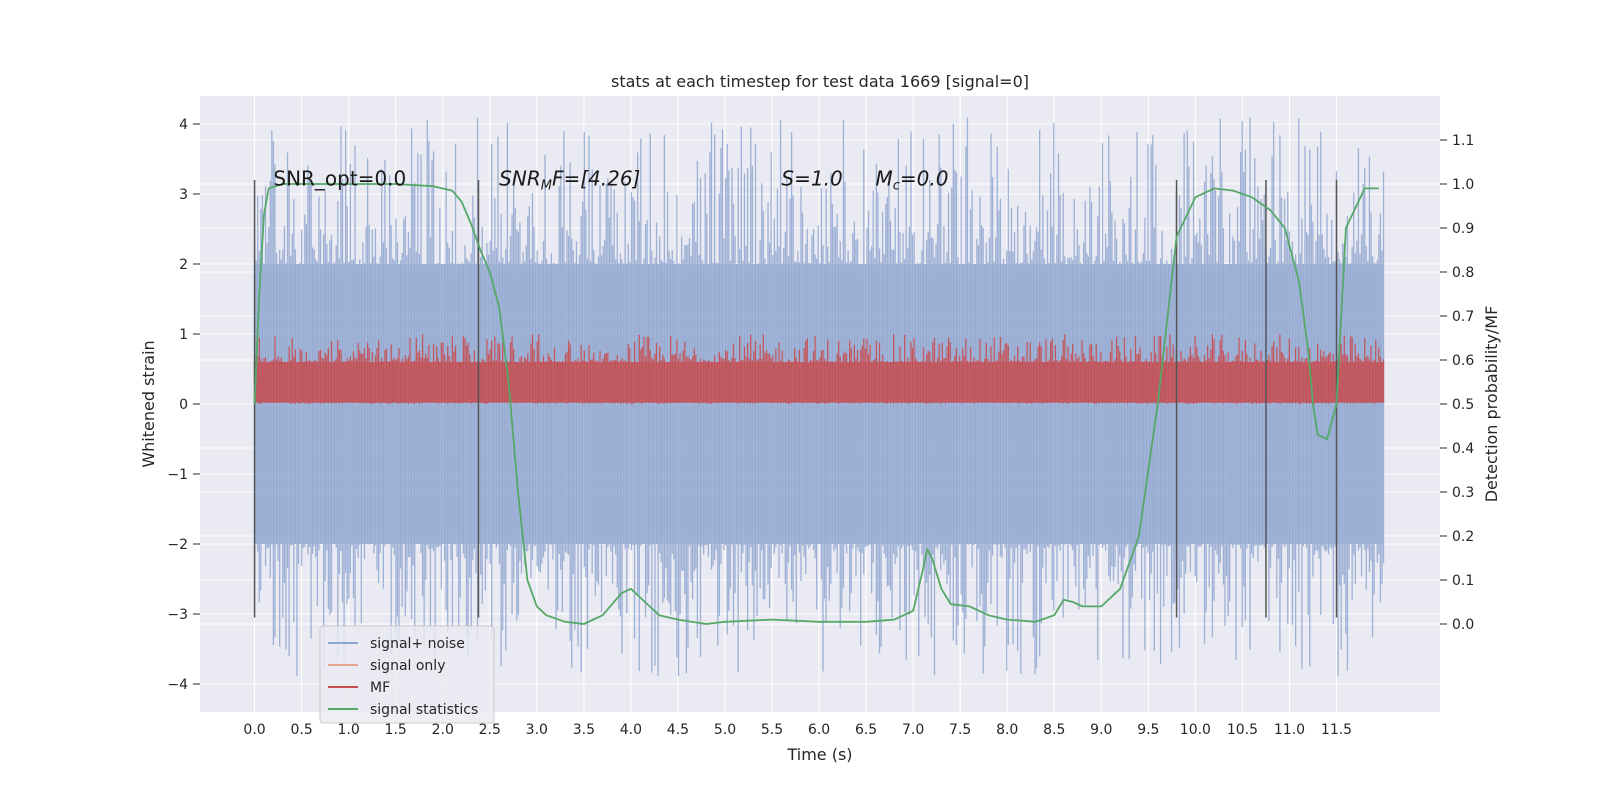 The image size is (1600, 800). I want to click on x-tick-label: 0.5, so click(301, 730).